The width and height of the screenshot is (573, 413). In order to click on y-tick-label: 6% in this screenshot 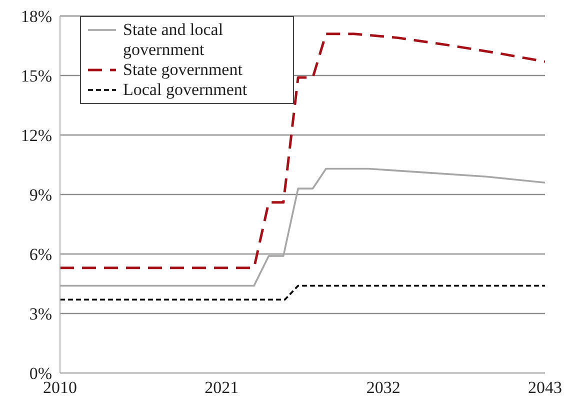, I will do `click(40, 254)`.